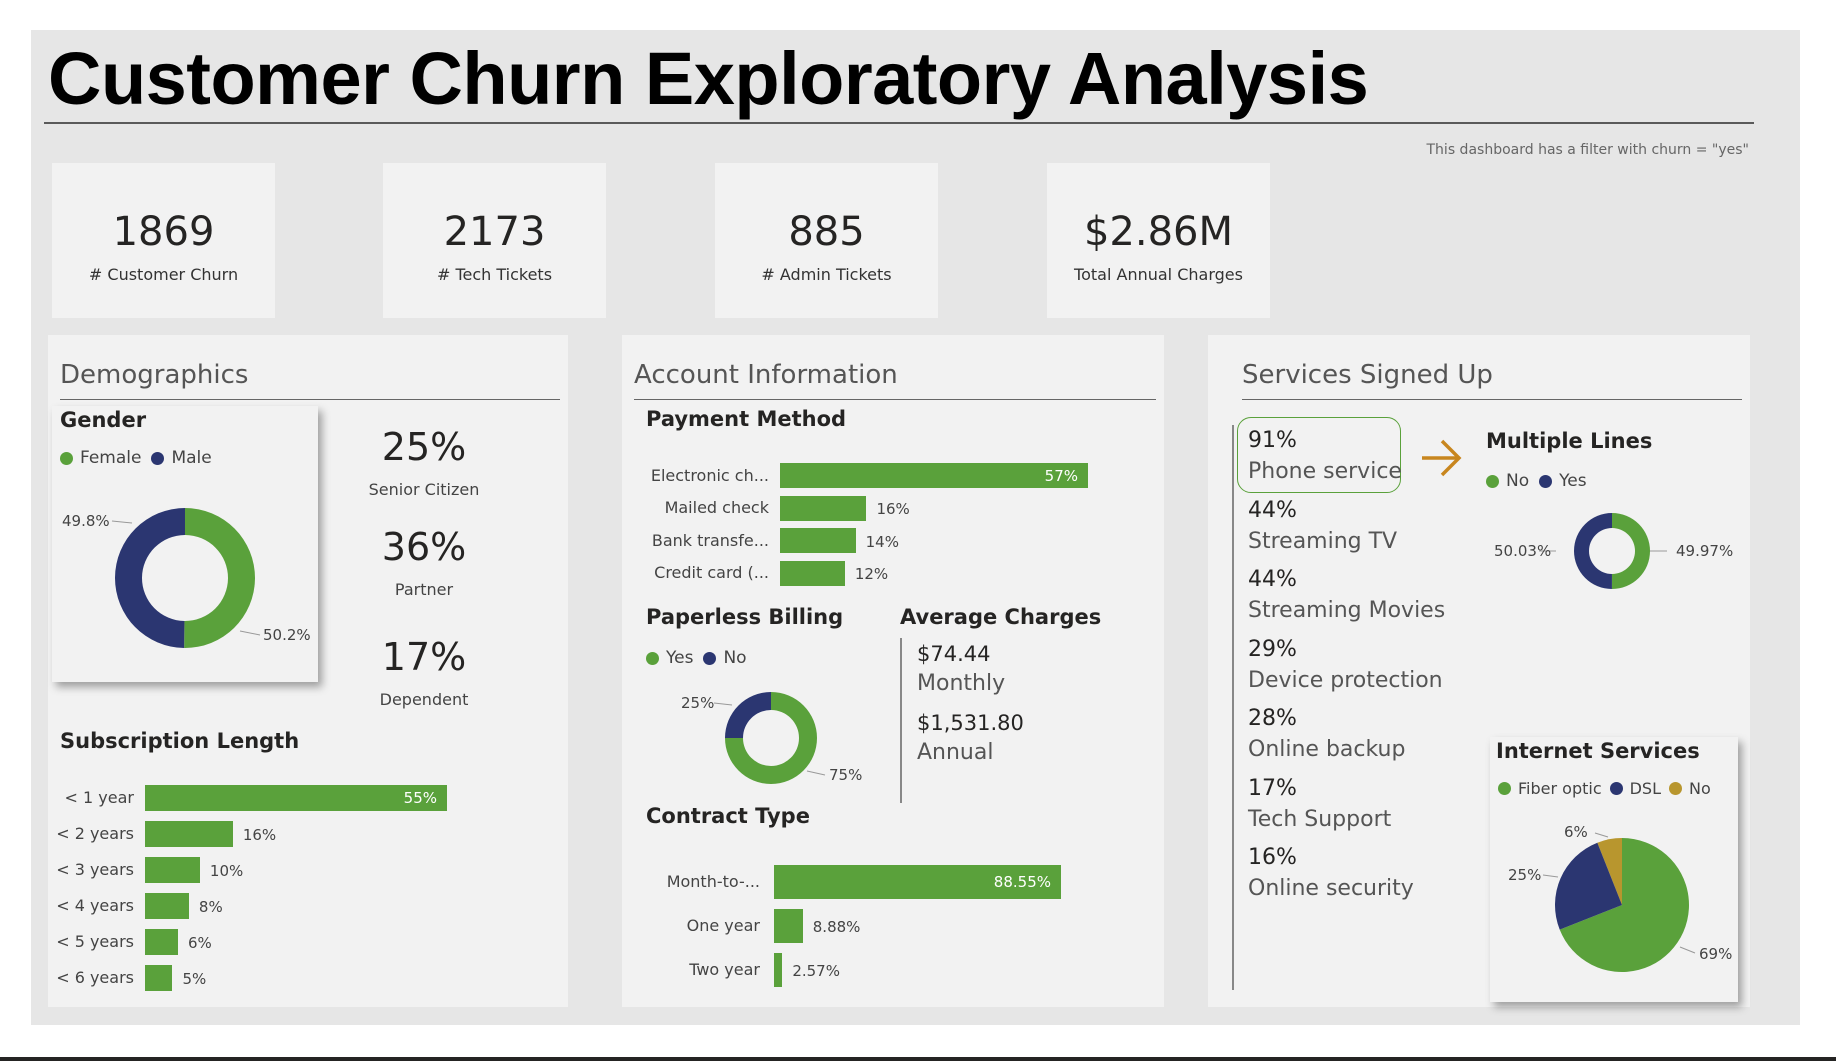 This screenshot has width=1836, height=1061. I want to click on bar-category-mailed-check: Mailed check, so click(716, 507).